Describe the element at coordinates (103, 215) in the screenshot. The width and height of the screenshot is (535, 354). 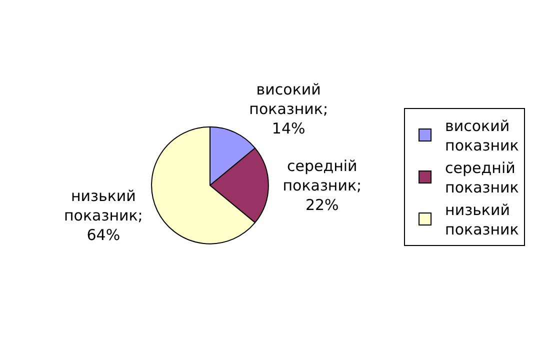
I see `data-label: низький показник; 64%` at that location.